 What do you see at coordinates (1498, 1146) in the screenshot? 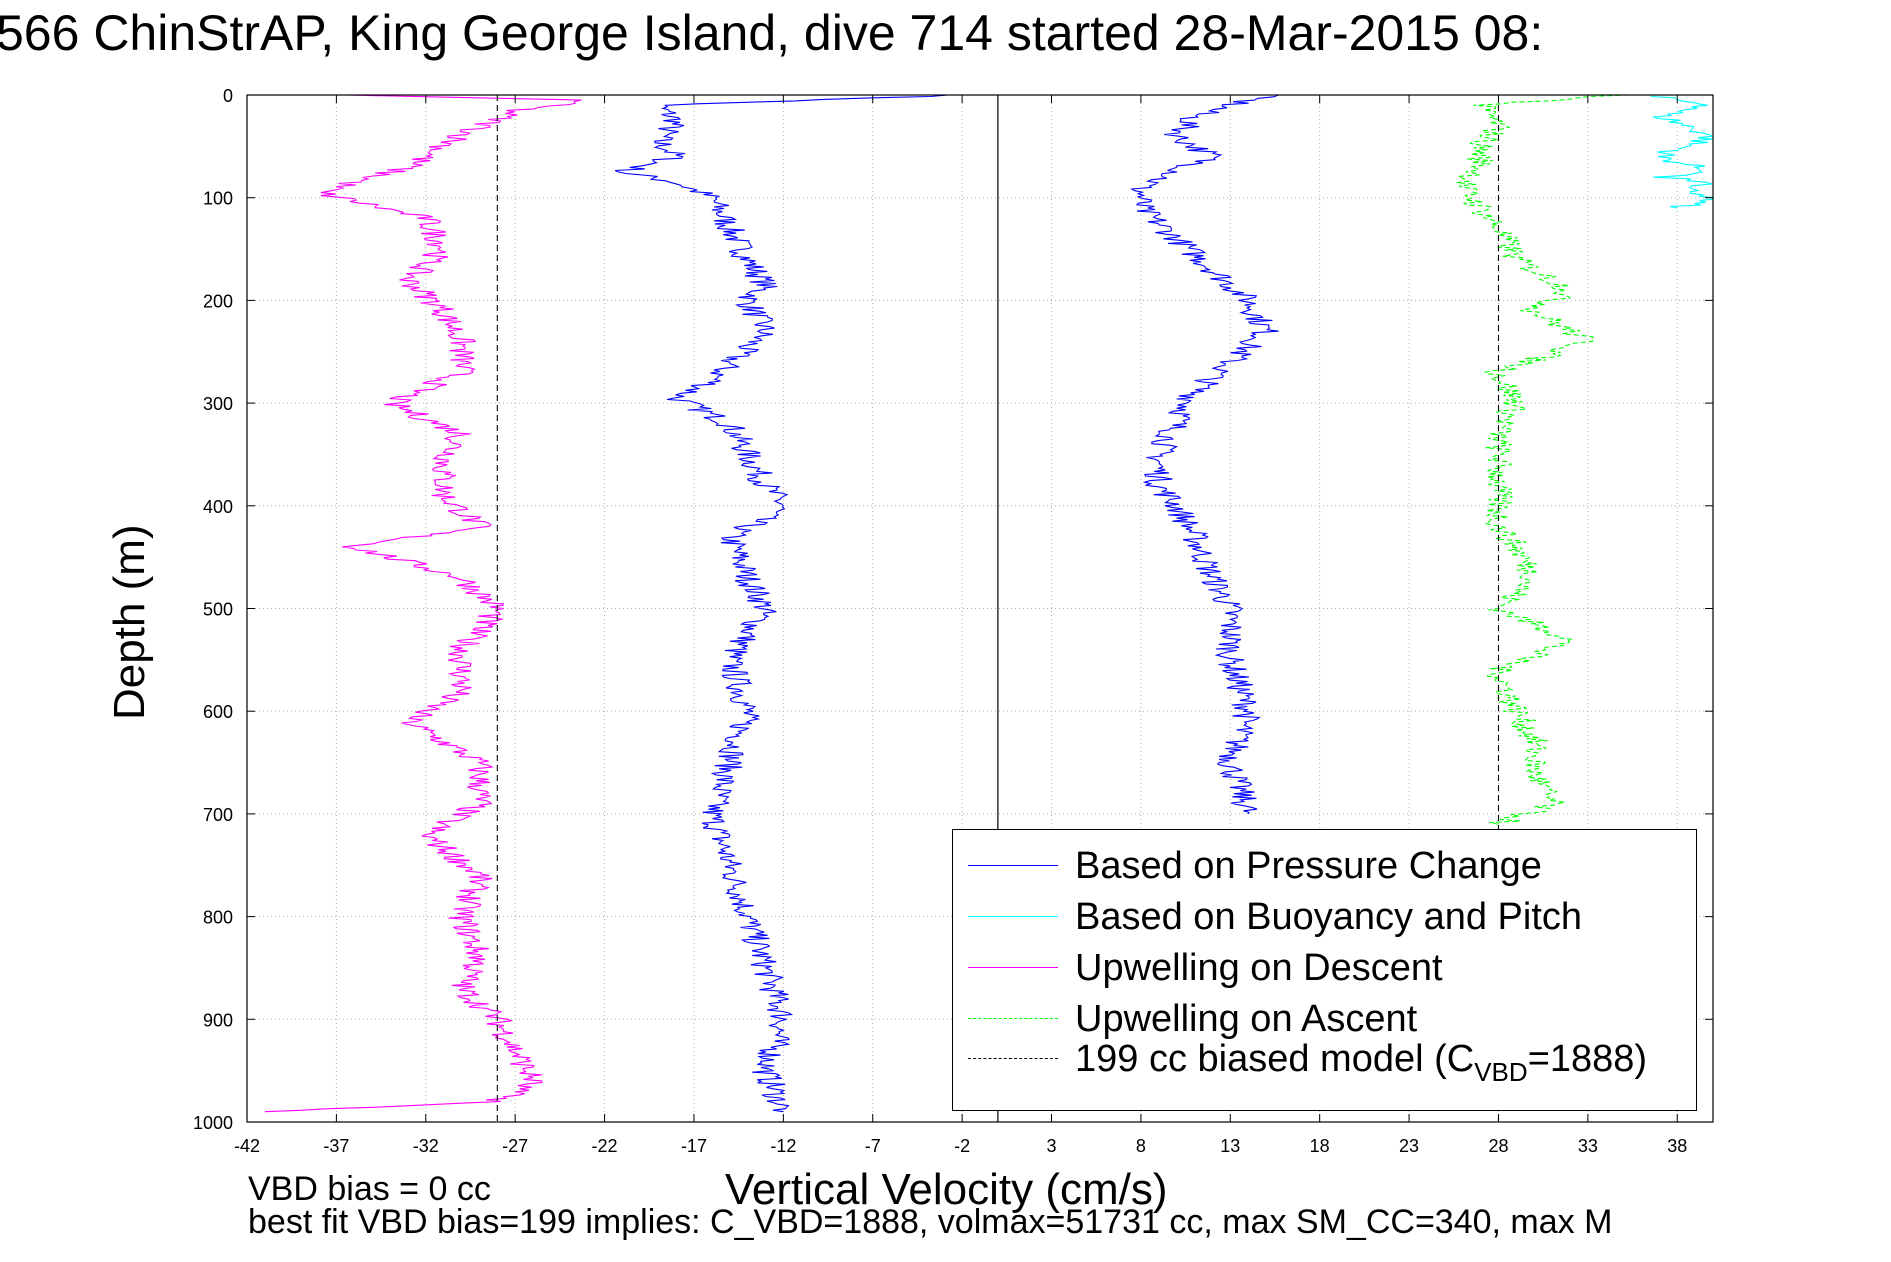
I see `x-tick-label: 28` at bounding box center [1498, 1146].